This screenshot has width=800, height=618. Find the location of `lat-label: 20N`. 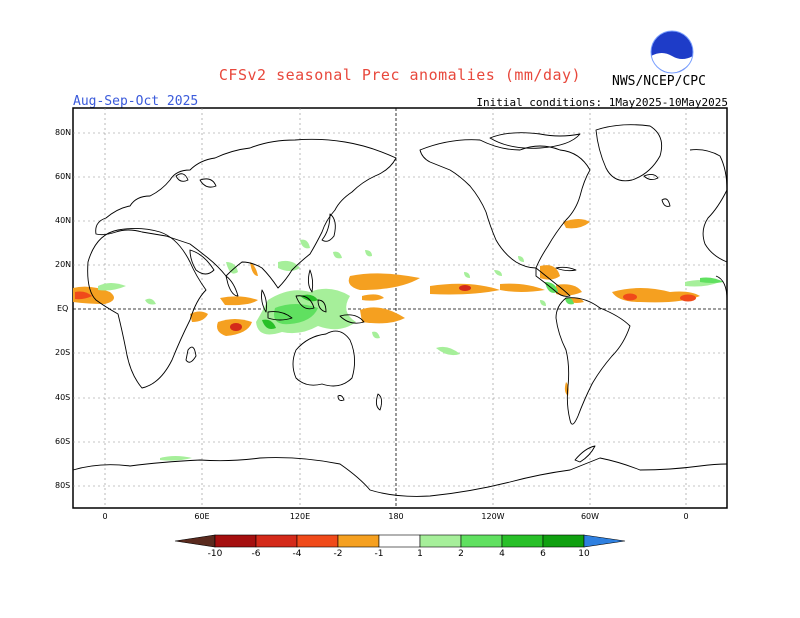

lat-label: 20N is located at coordinates (63, 264).